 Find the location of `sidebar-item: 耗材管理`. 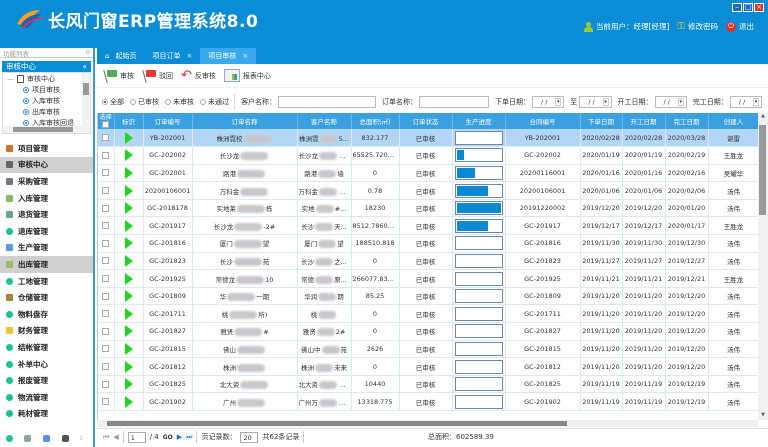

sidebar-item: 耗材管理 is located at coordinates (46, 414).